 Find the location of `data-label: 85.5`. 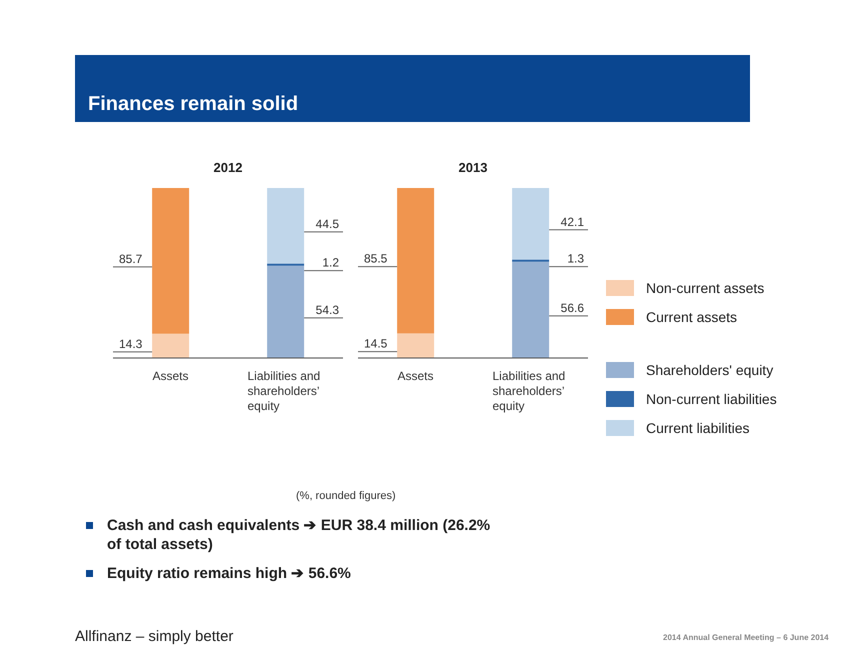

data-label: 85.5 is located at coordinates (376, 259).